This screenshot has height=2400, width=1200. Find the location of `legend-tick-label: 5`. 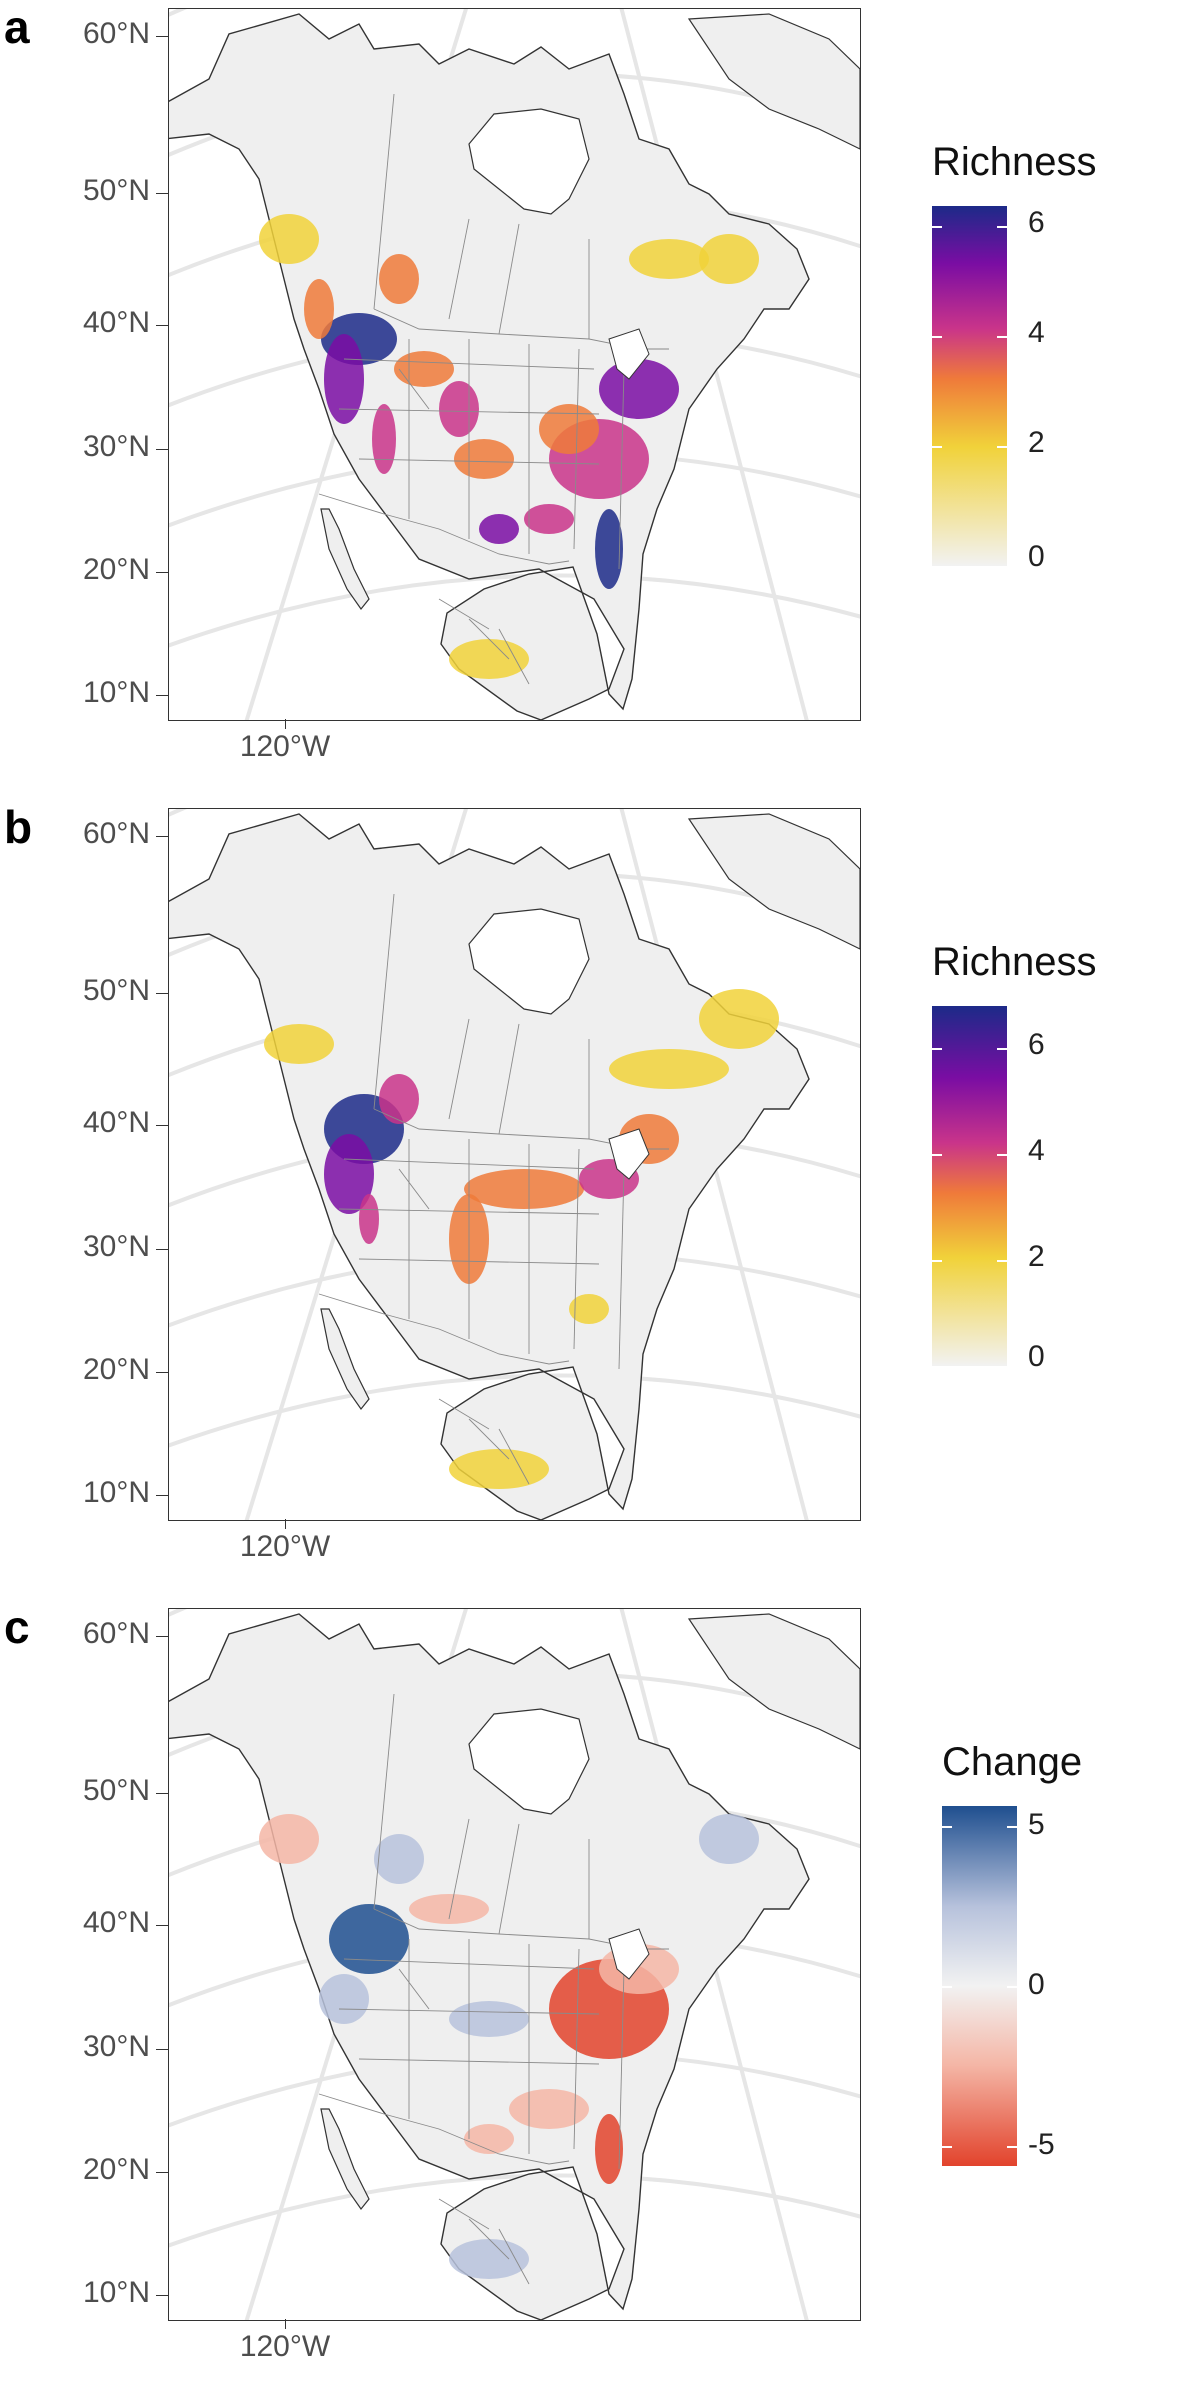

legend-tick-label: 5 is located at coordinates (1036, 1824).